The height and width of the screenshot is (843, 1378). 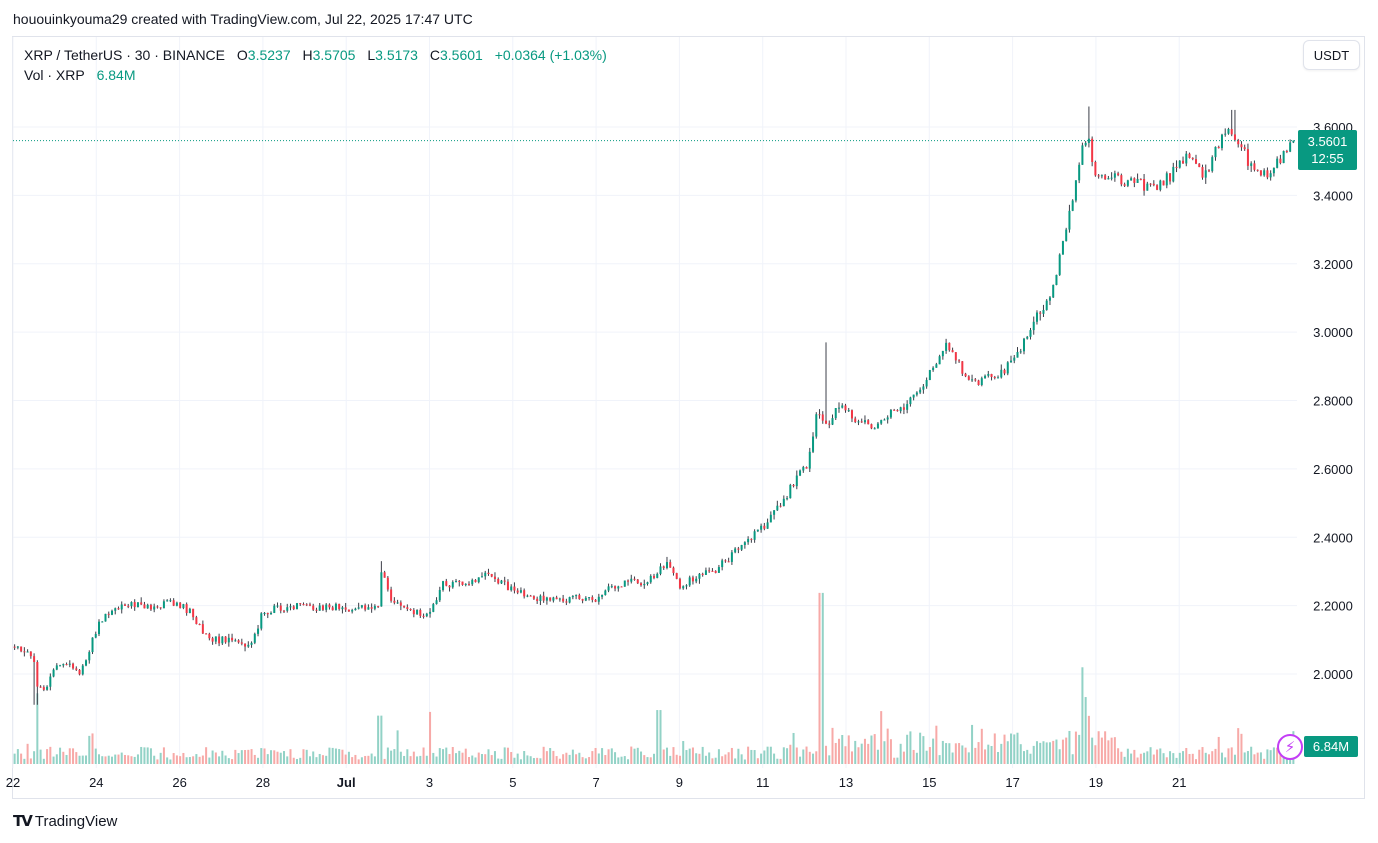 I want to click on volume-row: Vol · XRP 6.84M, so click(x=315, y=75).